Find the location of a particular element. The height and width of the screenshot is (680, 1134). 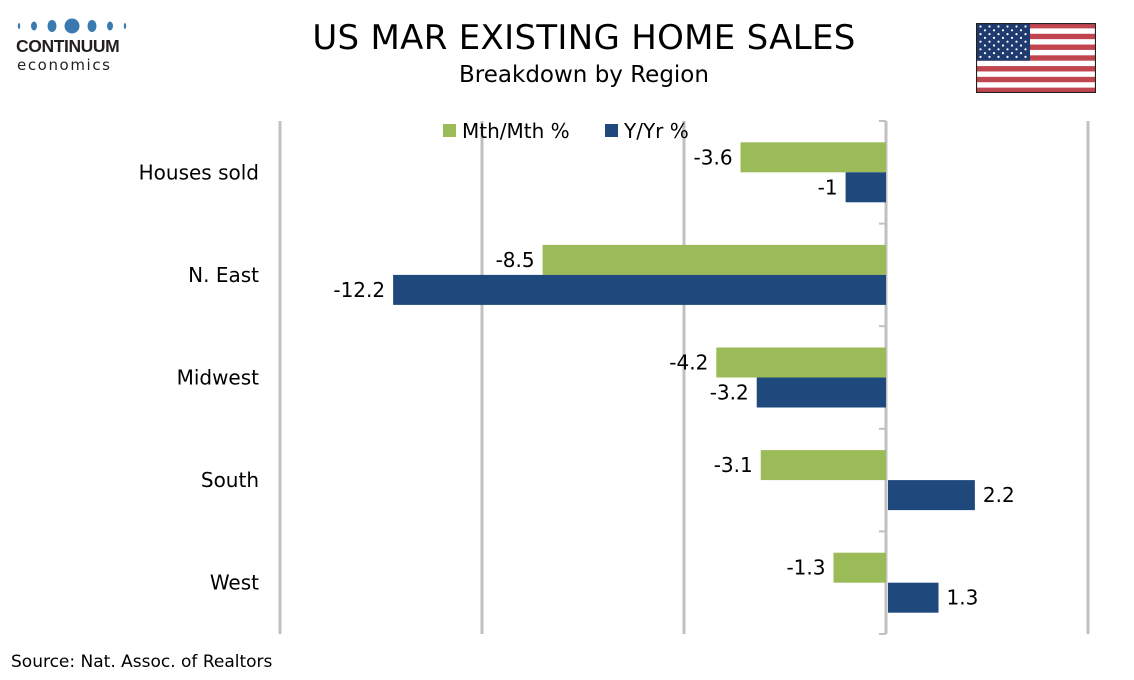

data-label: -4.2 is located at coordinates (688, 363).